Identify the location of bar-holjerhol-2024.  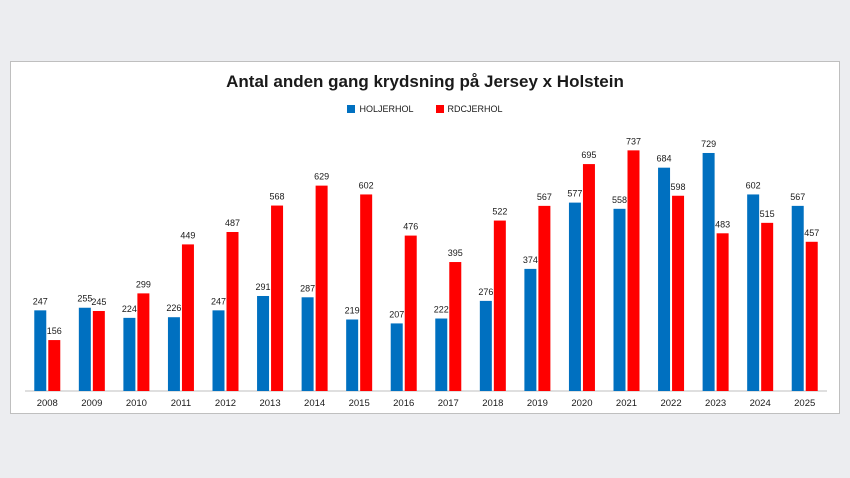
(753, 292).